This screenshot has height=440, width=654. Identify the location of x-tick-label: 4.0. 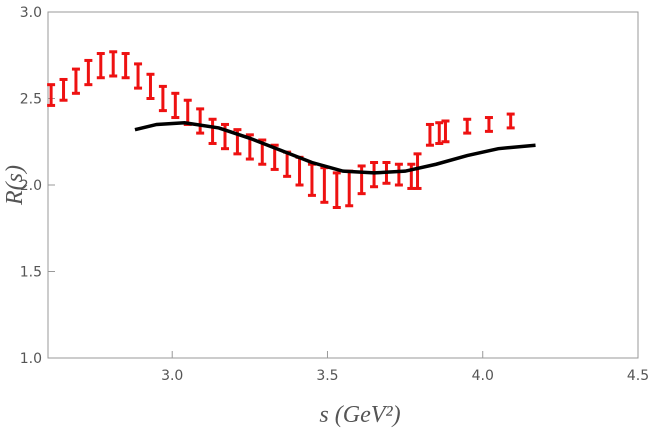
(483, 376).